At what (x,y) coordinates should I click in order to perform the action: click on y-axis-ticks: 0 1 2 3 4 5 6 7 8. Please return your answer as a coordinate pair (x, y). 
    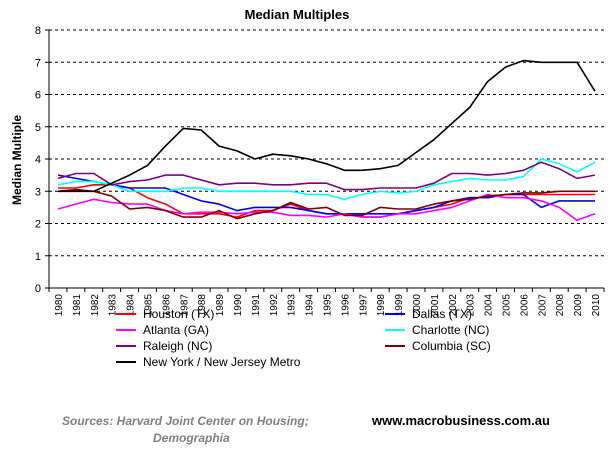
    Looking at the image, I should click on (42, 160).